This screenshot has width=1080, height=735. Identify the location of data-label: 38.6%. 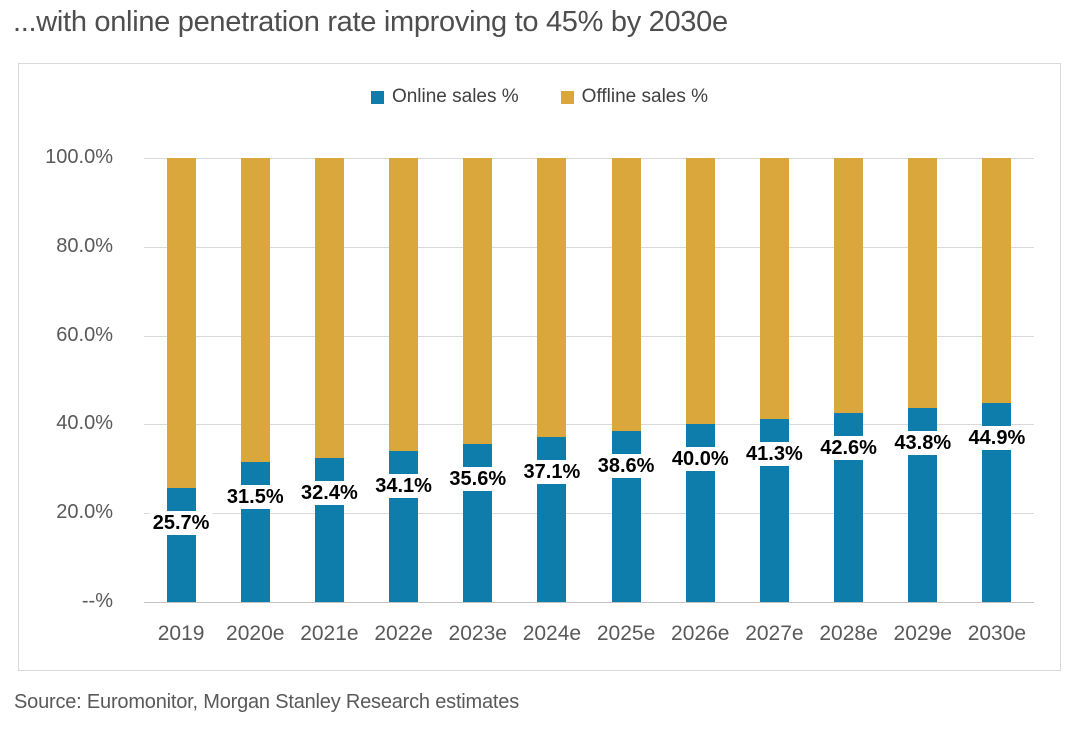
(626, 465).